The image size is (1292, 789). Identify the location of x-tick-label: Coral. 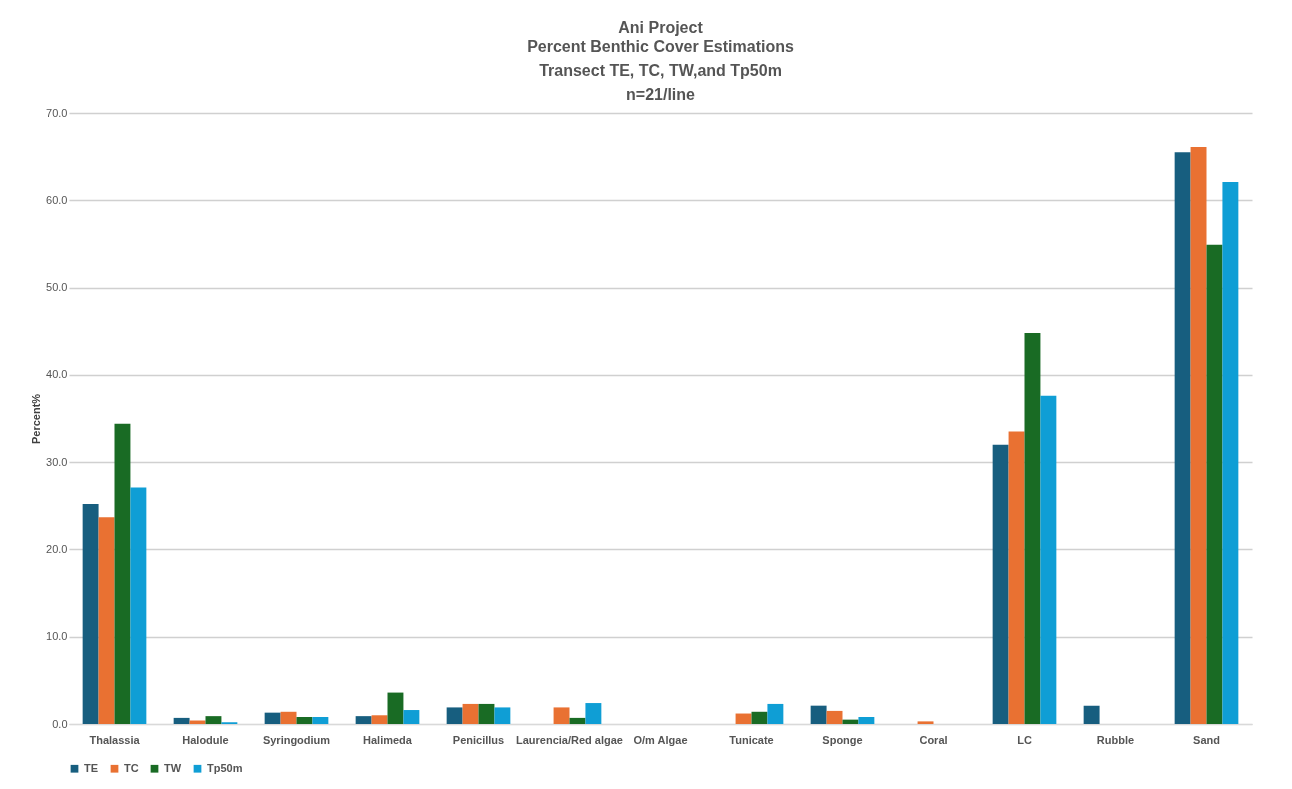
(933, 739).